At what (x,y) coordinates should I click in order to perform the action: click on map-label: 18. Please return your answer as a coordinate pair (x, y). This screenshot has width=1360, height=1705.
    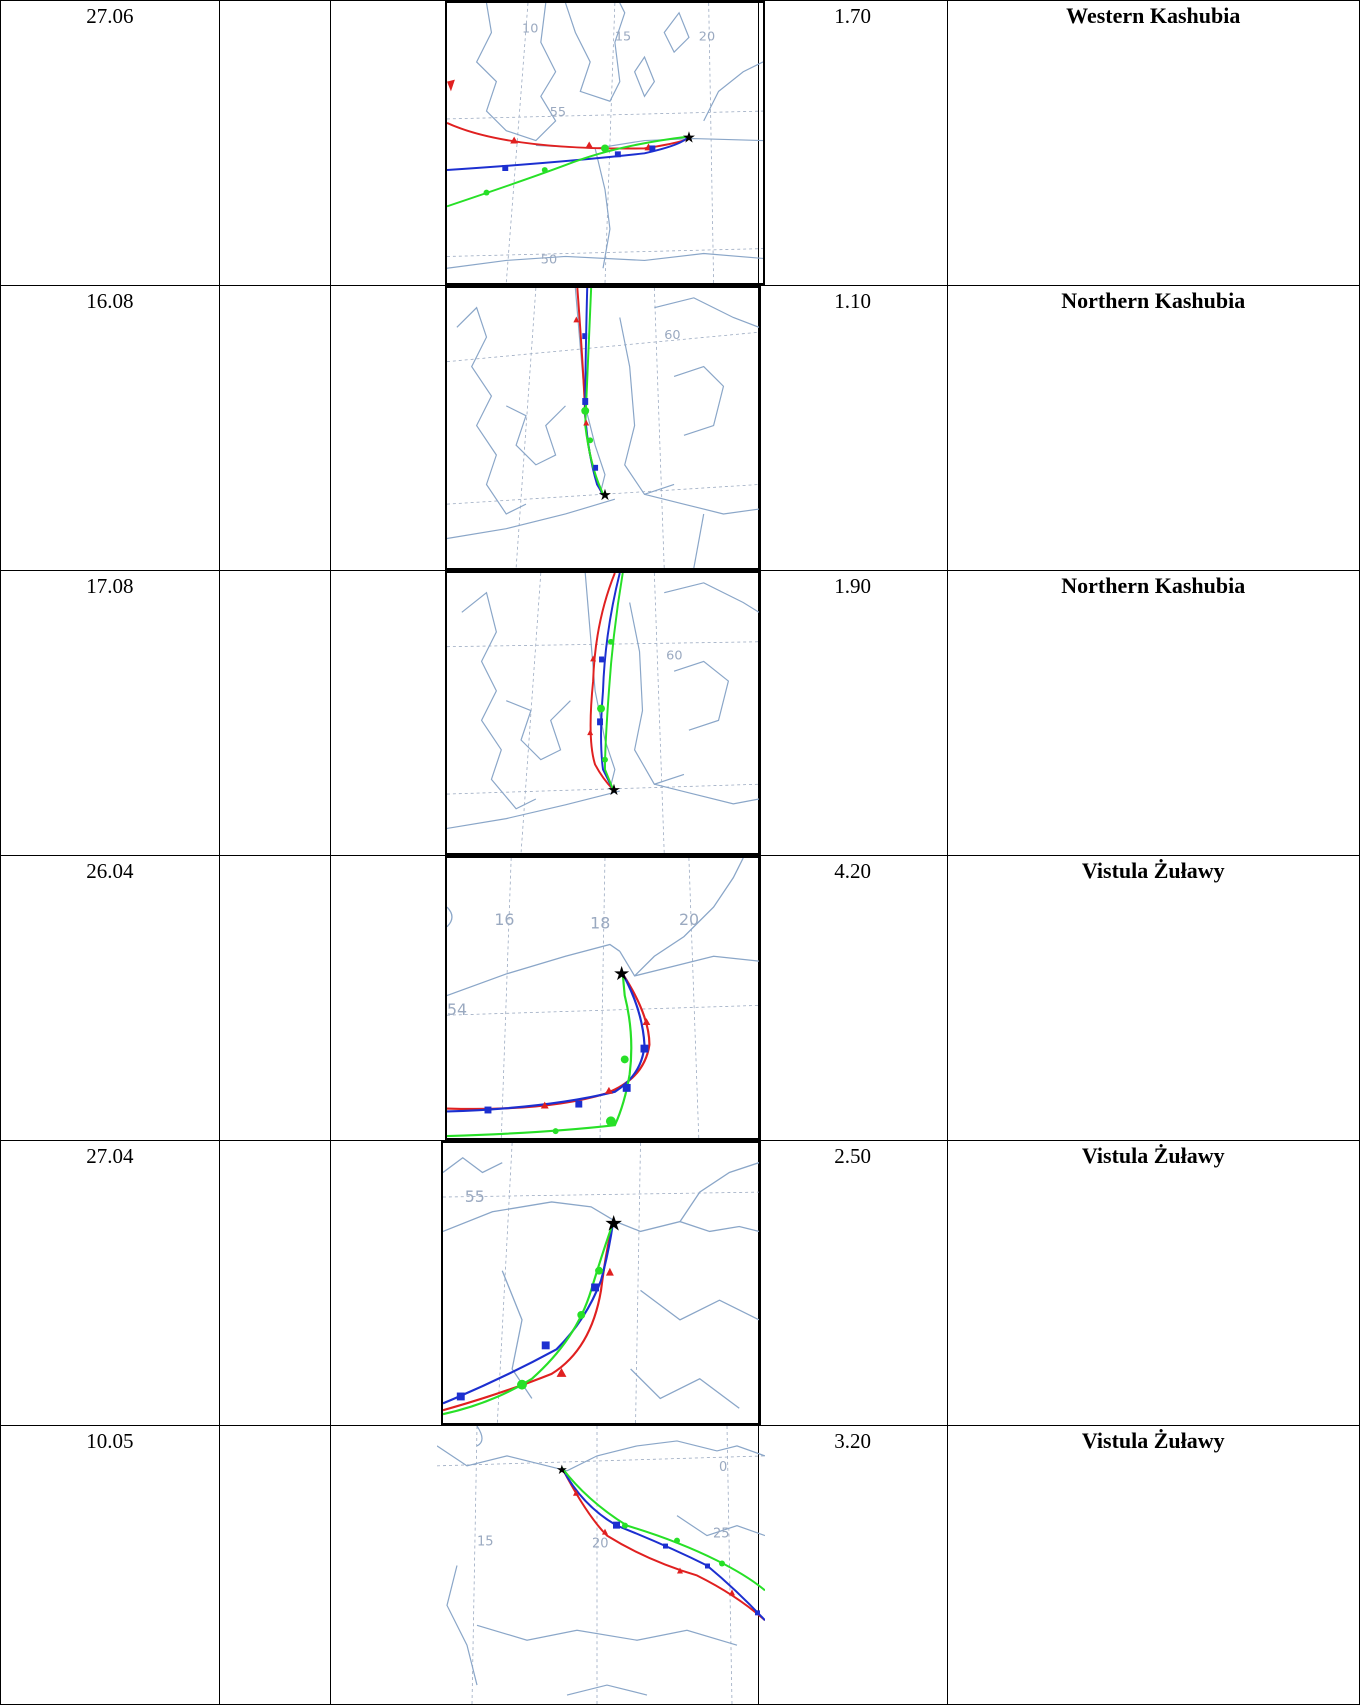
    Looking at the image, I should click on (600, 923).